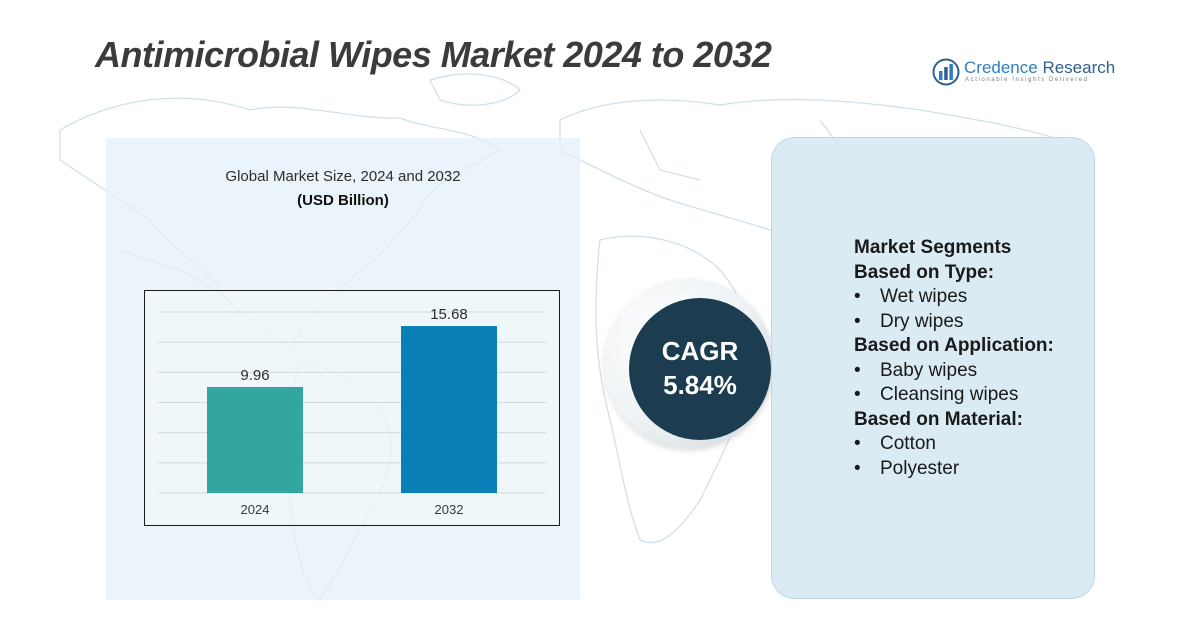 This screenshot has height=620, width=1198. Describe the element at coordinates (254, 375) in the screenshot. I see `data-label-2024: 9.96` at that location.